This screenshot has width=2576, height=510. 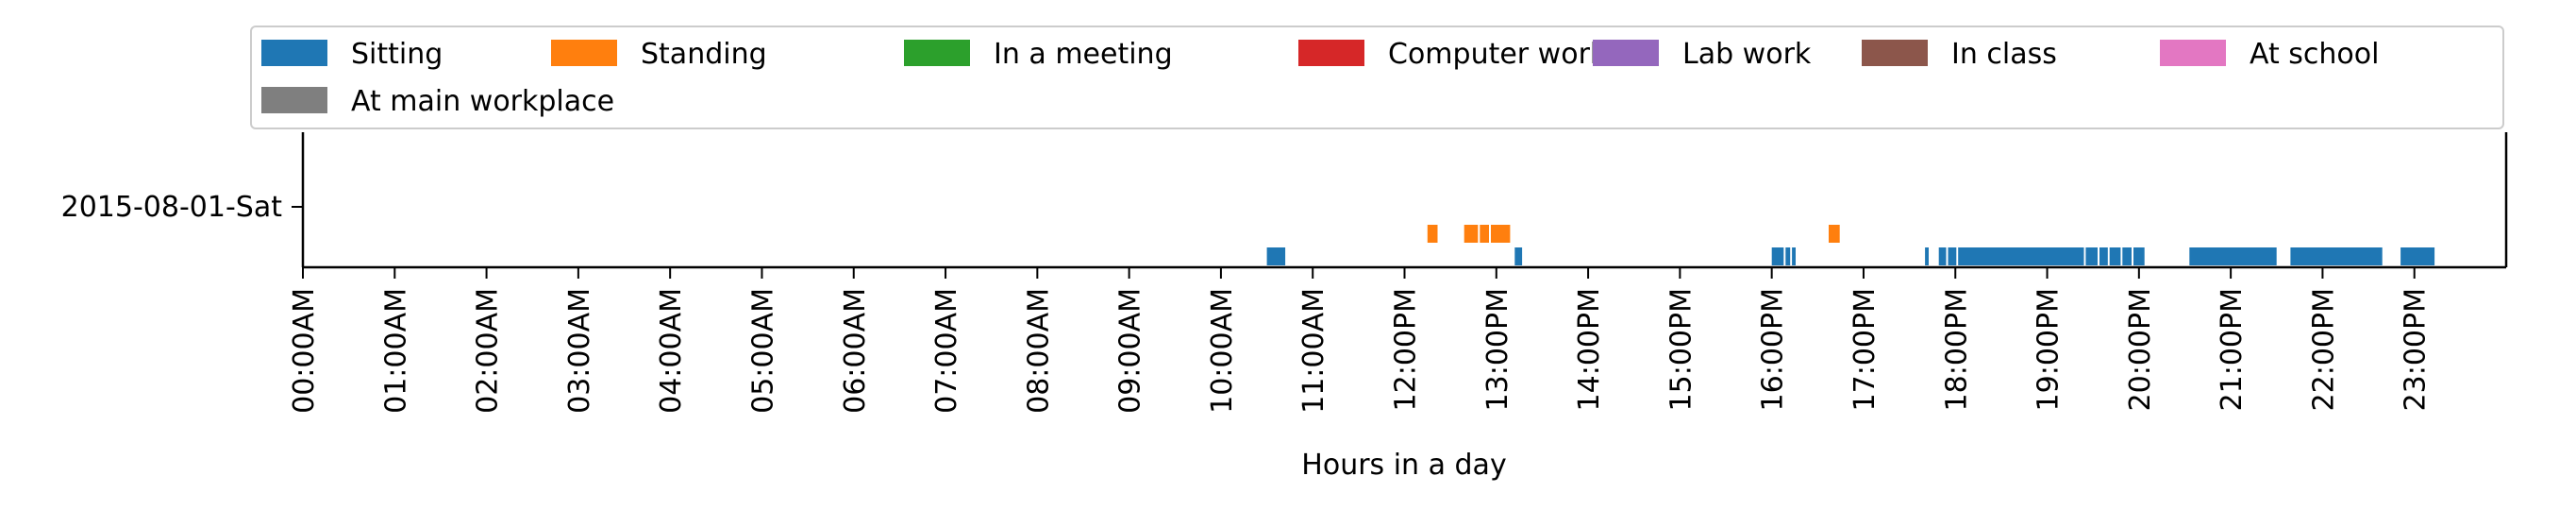 I want to click on x-tick-label: 23:00PM, so click(x=2416, y=349).